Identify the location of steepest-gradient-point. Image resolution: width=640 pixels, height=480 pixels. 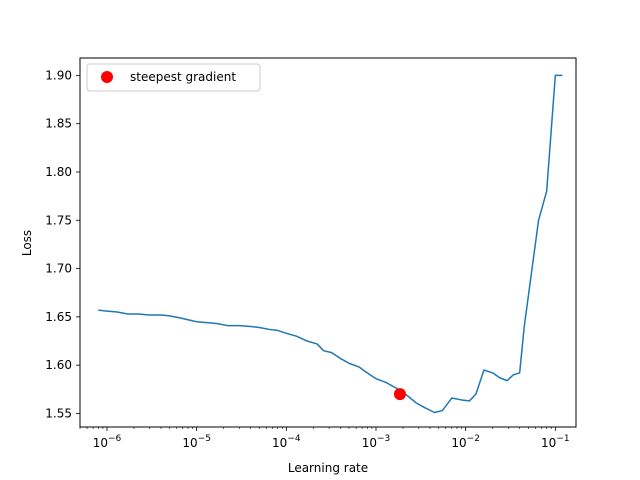
(399, 394).